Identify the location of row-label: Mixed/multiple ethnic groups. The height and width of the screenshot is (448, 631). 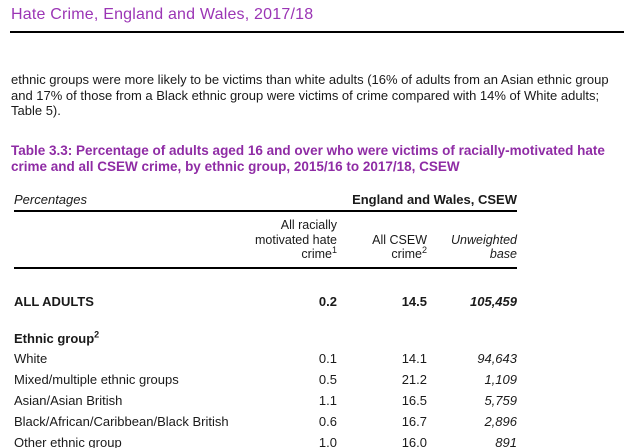
(96, 379).